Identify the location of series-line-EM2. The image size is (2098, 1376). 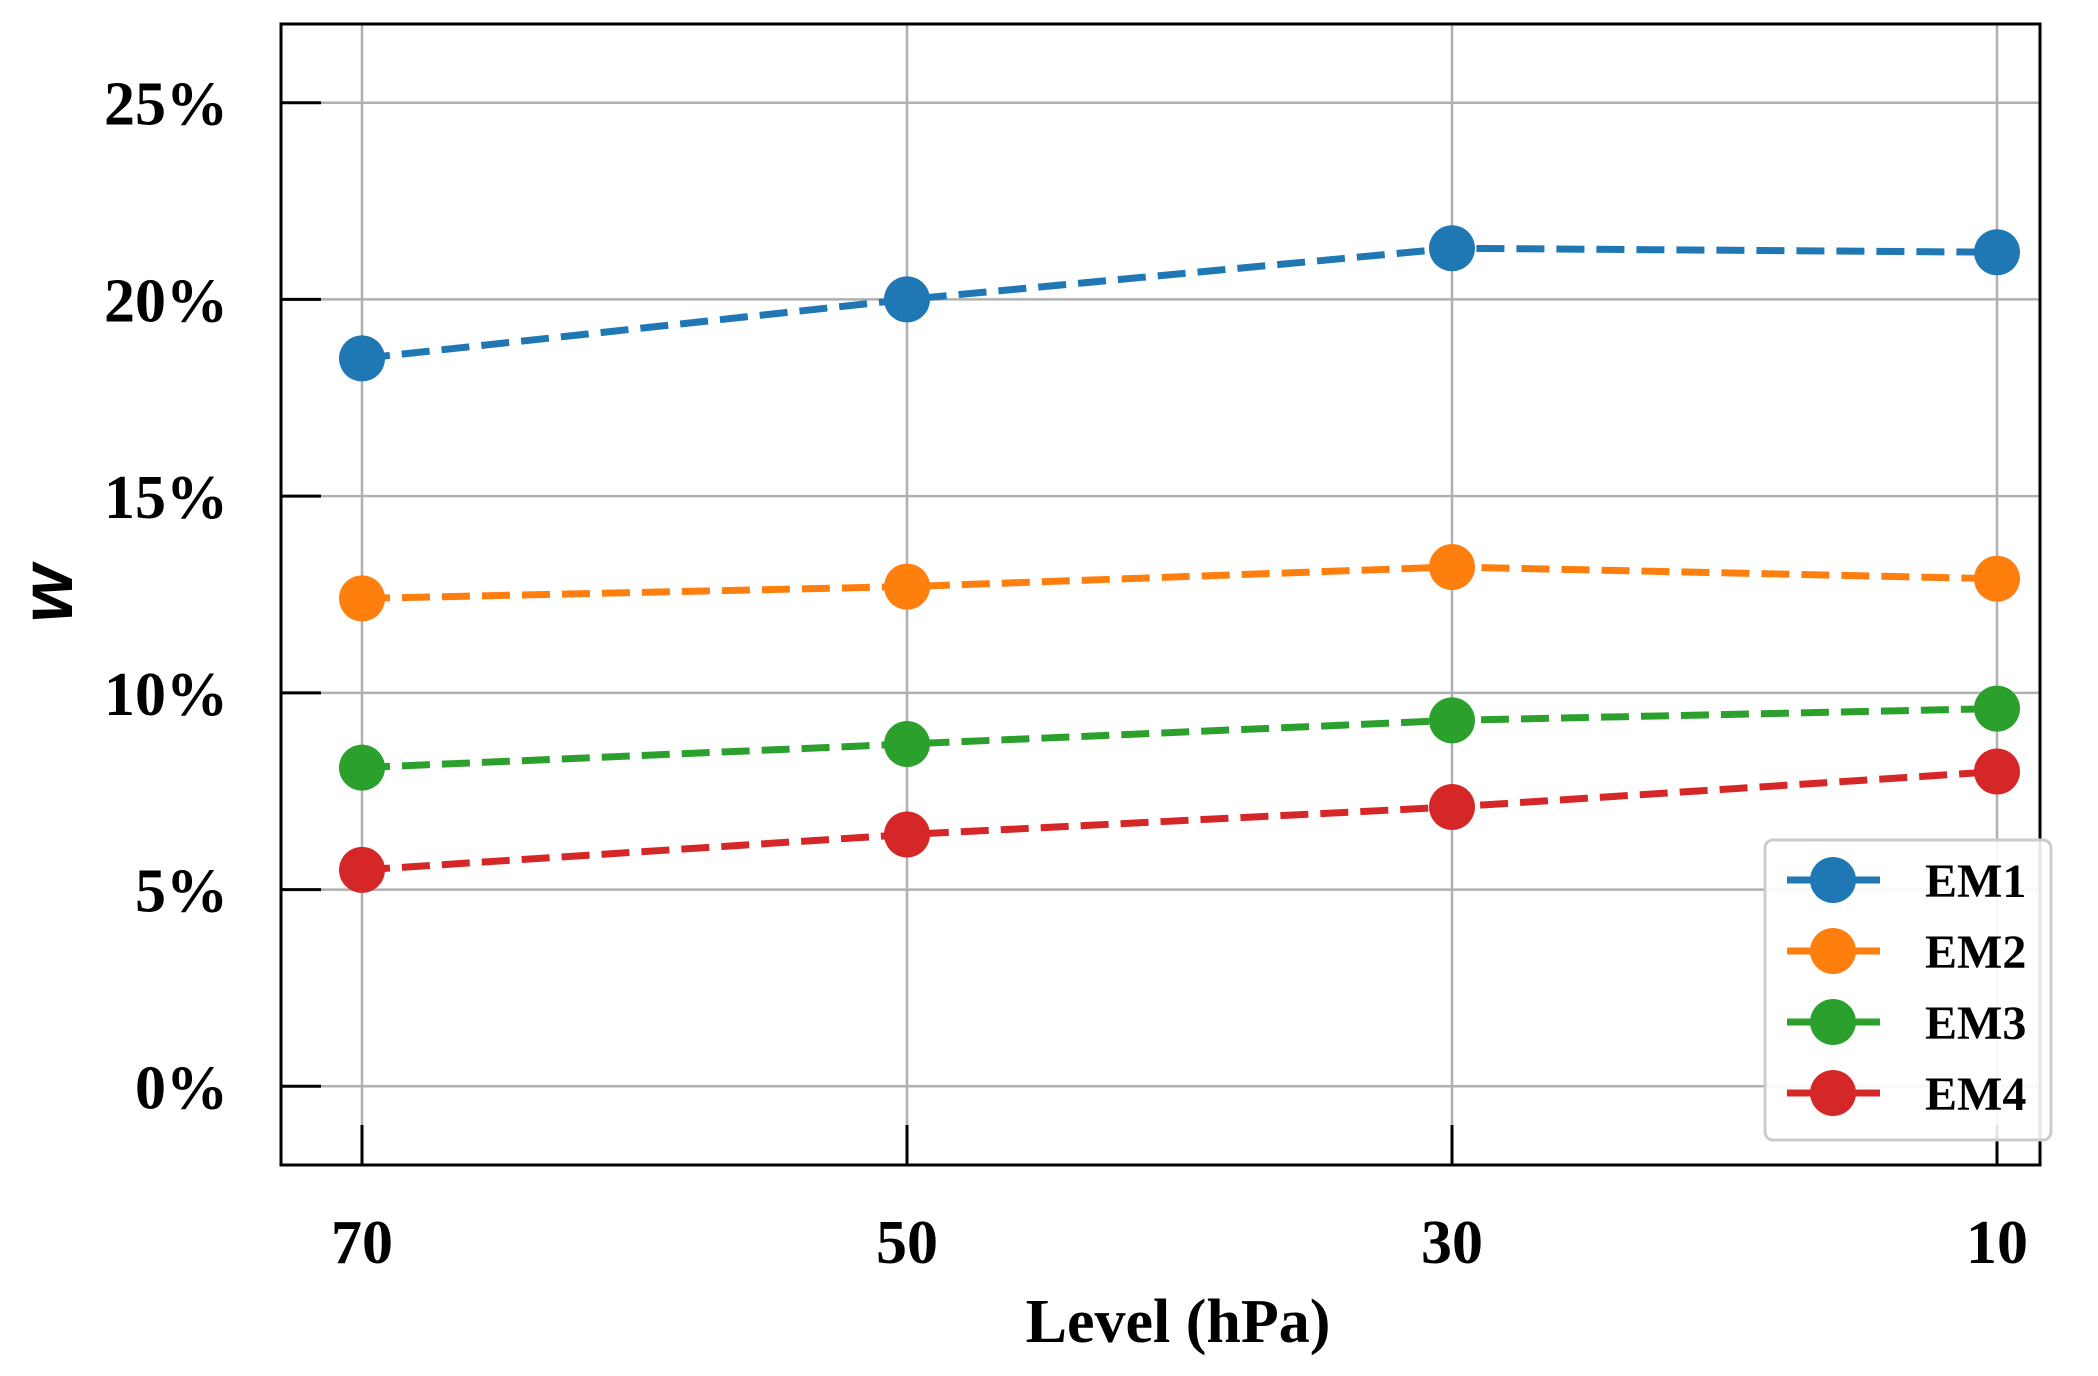
(1179, 582).